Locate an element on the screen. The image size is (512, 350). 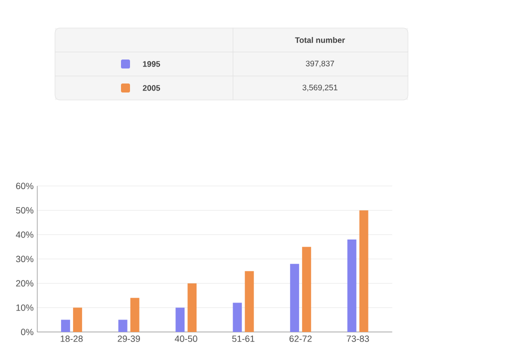
x-tick-label: 51-61 is located at coordinates (243, 339).